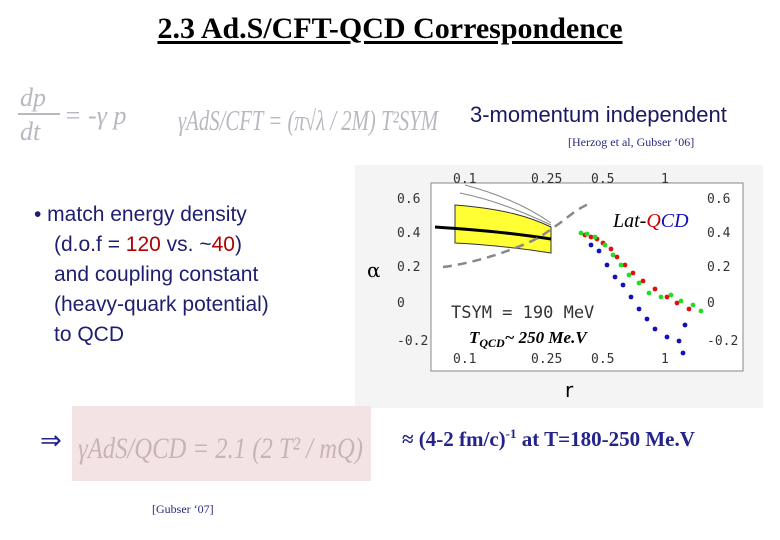 The width and height of the screenshot is (780, 540). I want to click on formula-rhs: = -γ p, so click(95, 115).